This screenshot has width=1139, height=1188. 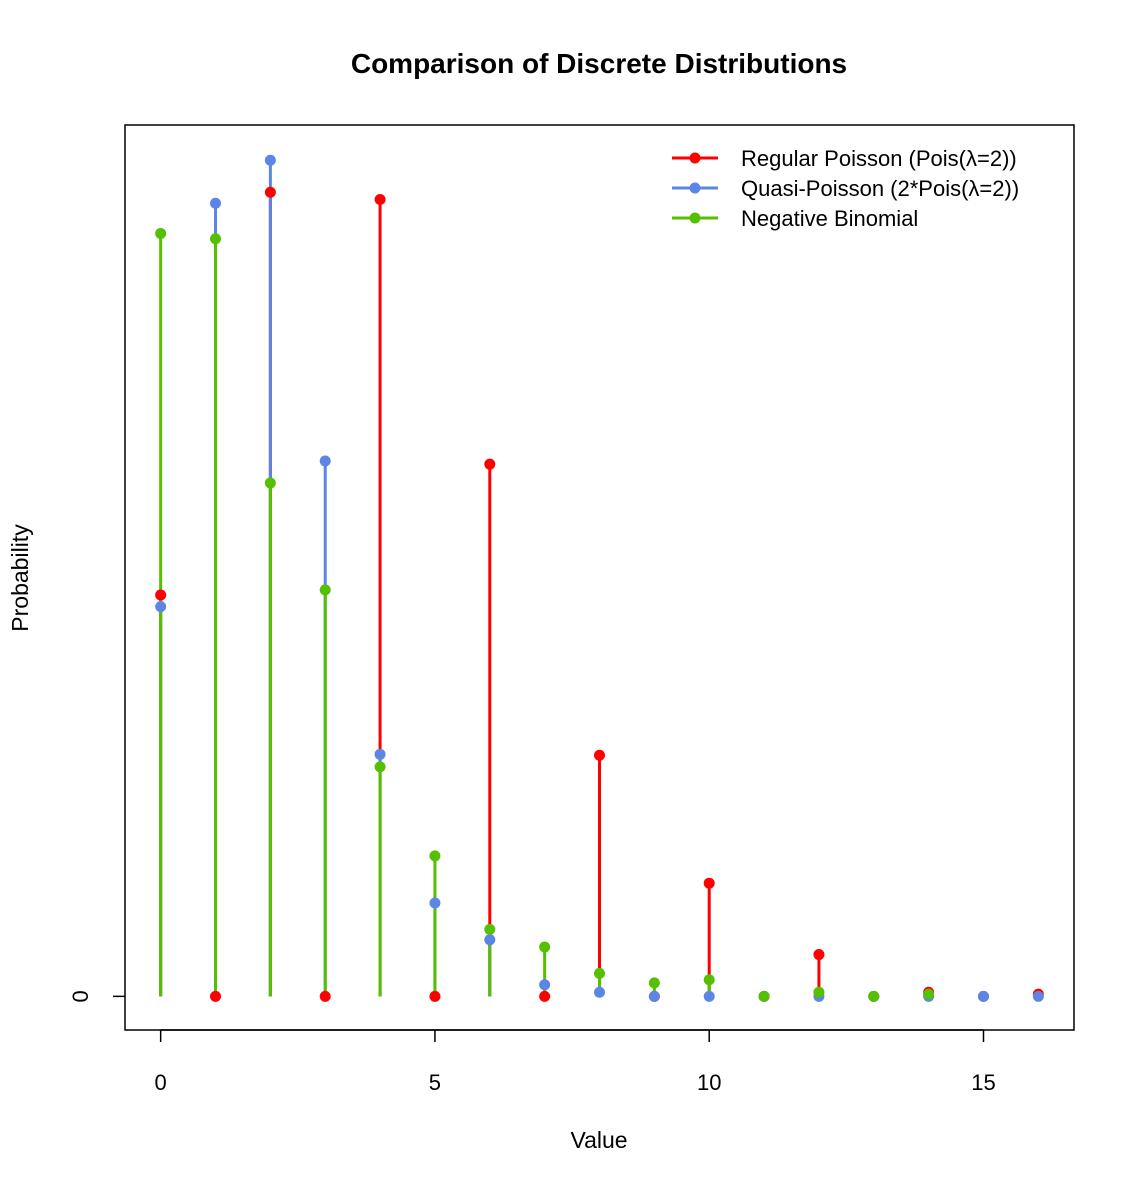 What do you see at coordinates (575, 1062) in the screenshot?
I see `x-axis: 0 5 10 15` at bounding box center [575, 1062].